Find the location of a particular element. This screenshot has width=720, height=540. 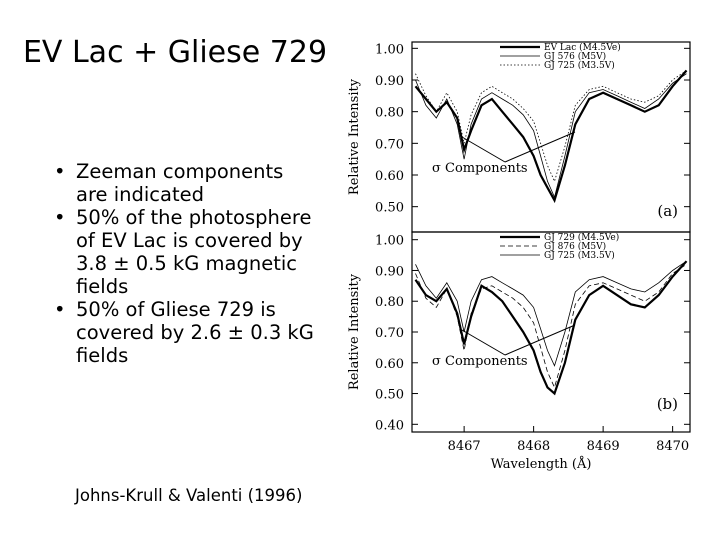

panel-label: (a) is located at coordinates (667, 211).